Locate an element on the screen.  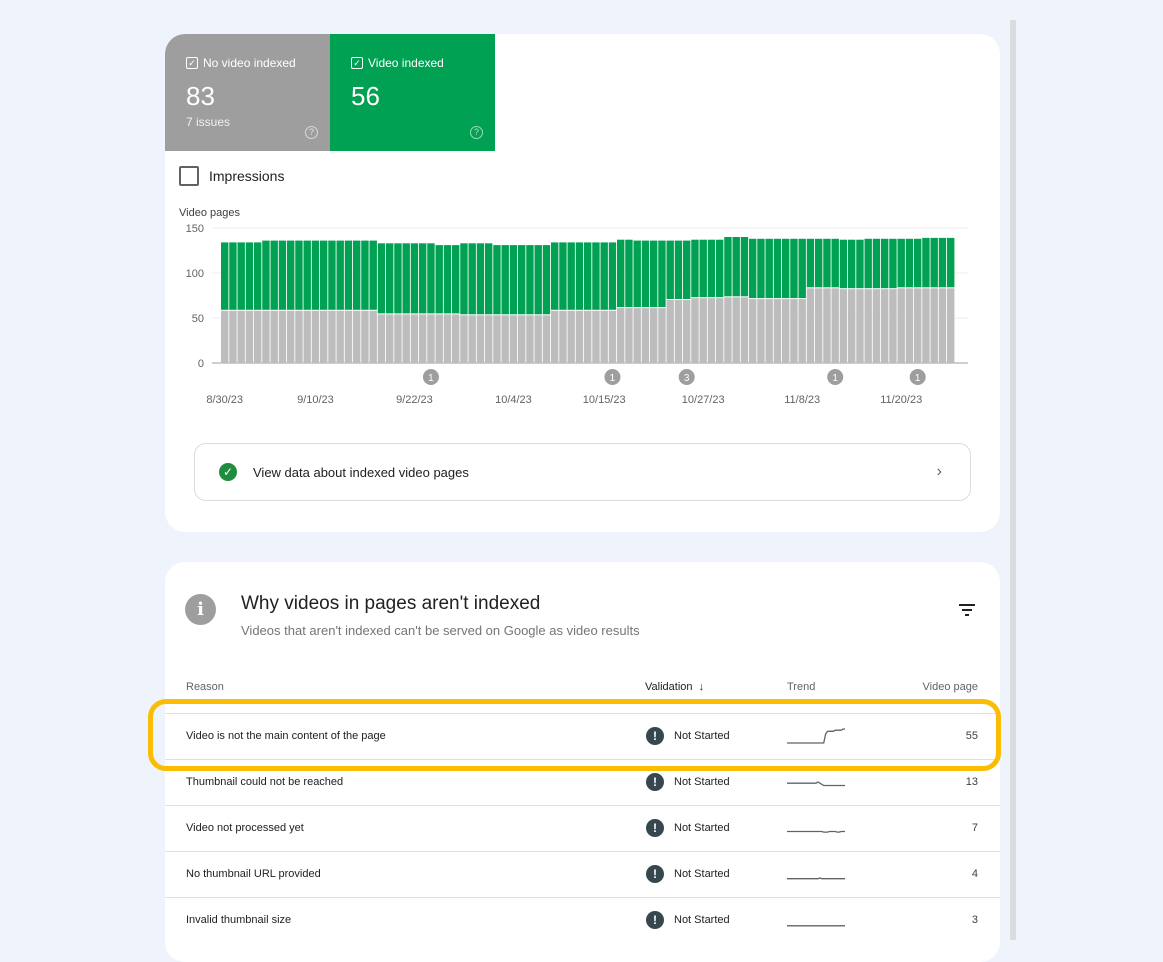
row-reason: Video not processed yet is located at coordinates (245, 828).